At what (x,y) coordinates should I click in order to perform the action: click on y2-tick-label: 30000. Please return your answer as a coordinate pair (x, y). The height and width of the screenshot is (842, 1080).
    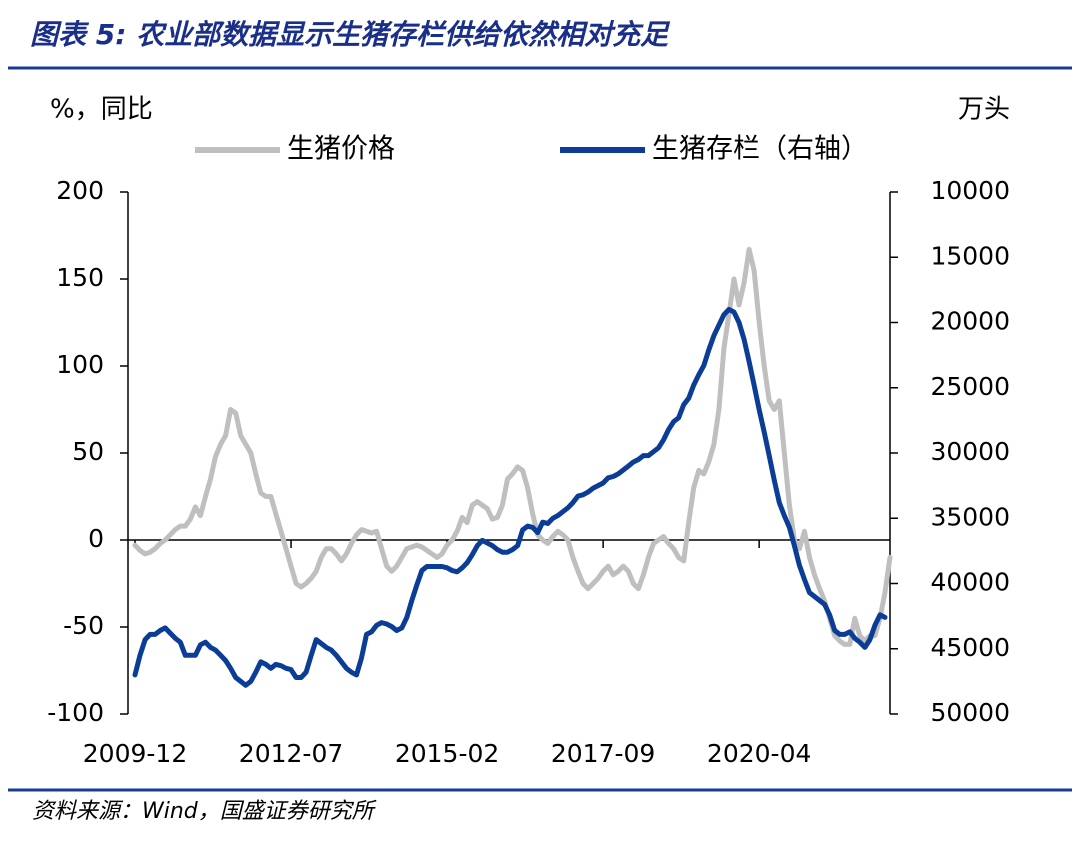
    Looking at the image, I should click on (970, 451).